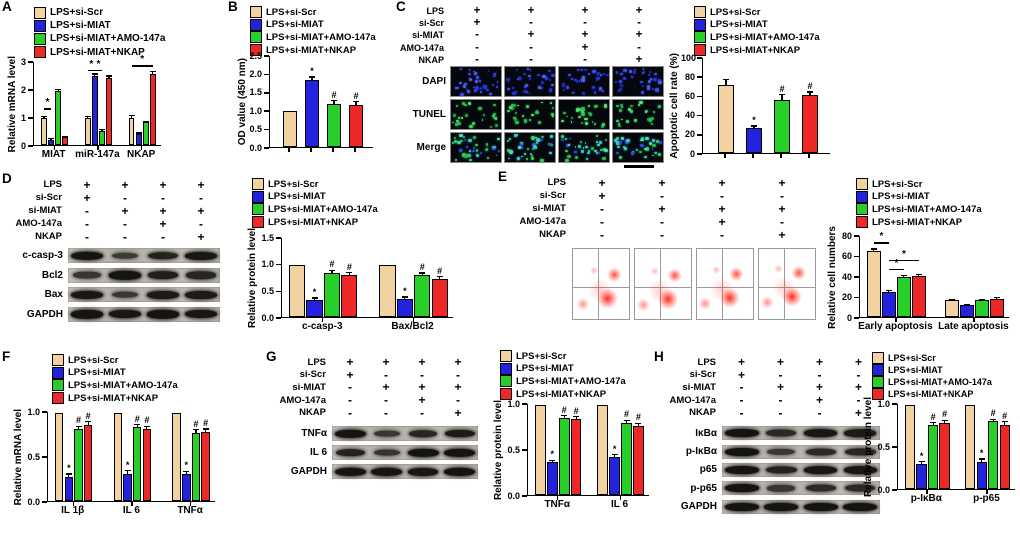 The height and width of the screenshot is (543, 1020). I want to click on blot-g: TNFα IL 6 GAPDH, so click(375, 452).